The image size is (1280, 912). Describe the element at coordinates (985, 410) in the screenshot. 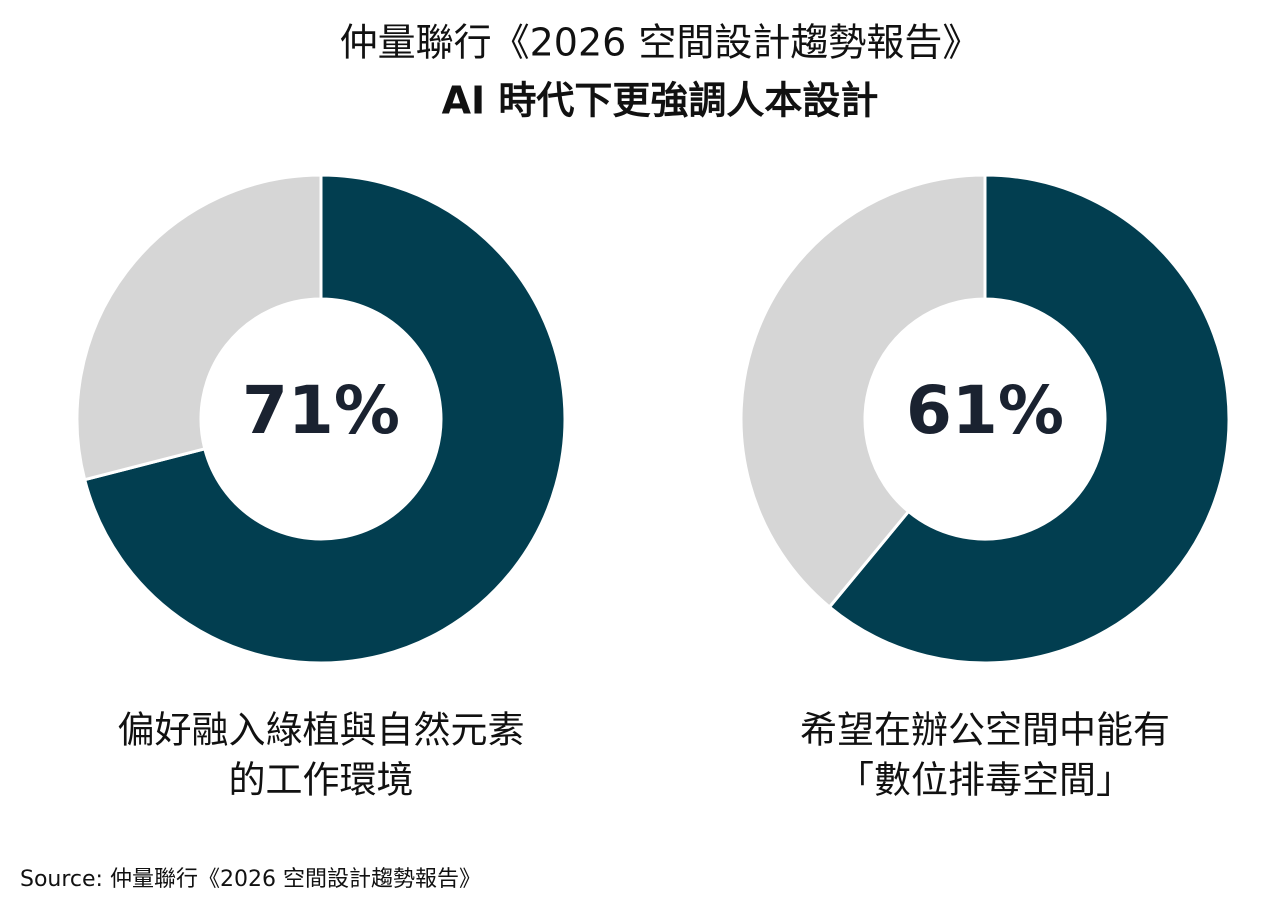

I see `center-label: 61%` at that location.